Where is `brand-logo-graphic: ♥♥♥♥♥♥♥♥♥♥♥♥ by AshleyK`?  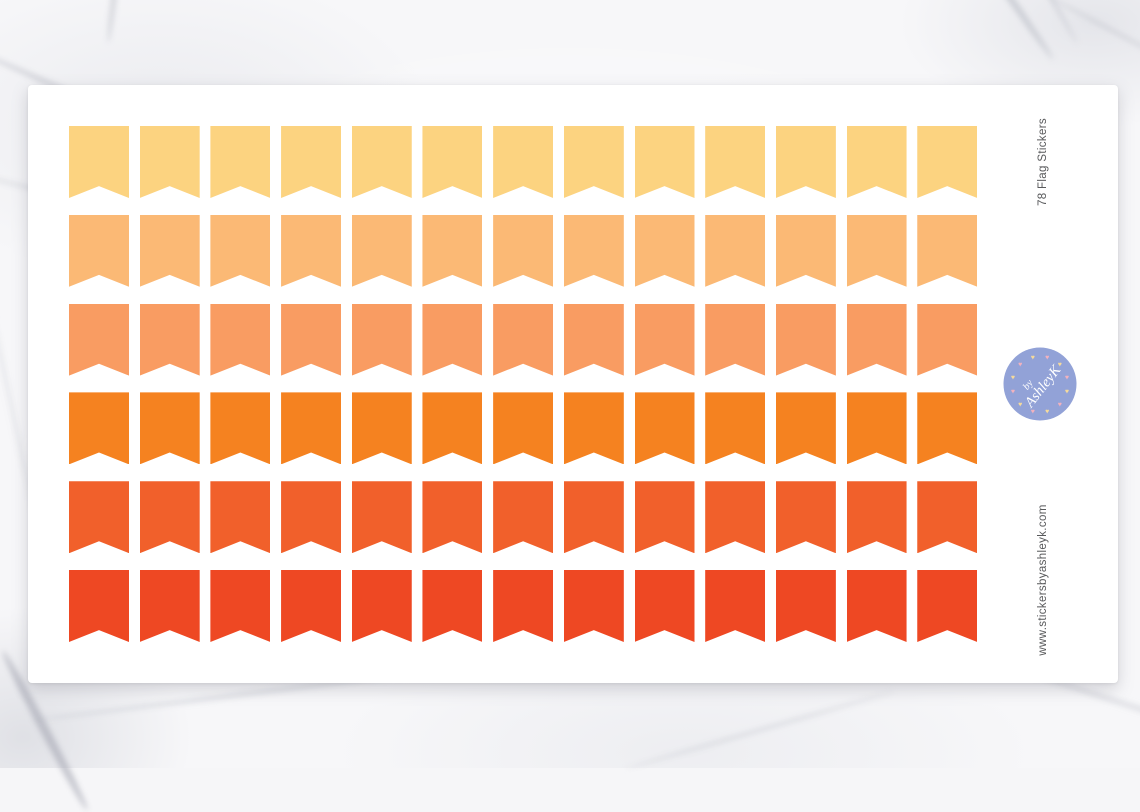 brand-logo-graphic: ♥♥♥♥♥♥♥♥♥♥♥♥ by AshleyK is located at coordinates (1040, 384).